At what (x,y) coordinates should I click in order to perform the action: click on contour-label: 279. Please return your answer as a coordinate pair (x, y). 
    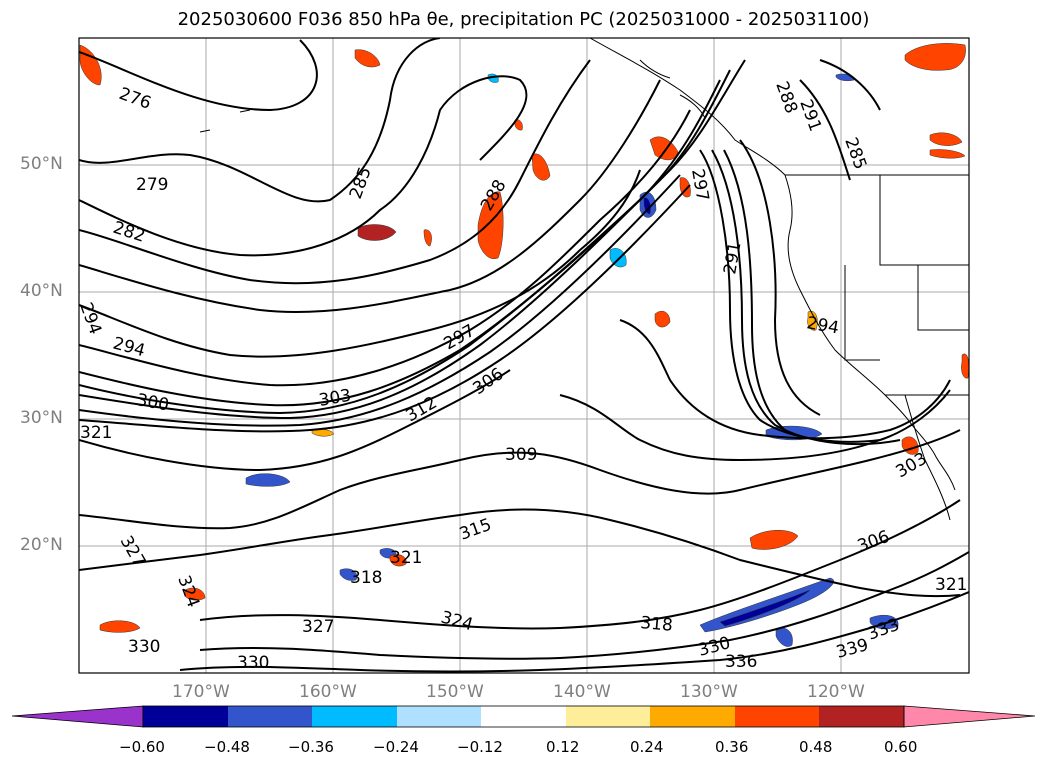
    Looking at the image, I should click on (152, 185).